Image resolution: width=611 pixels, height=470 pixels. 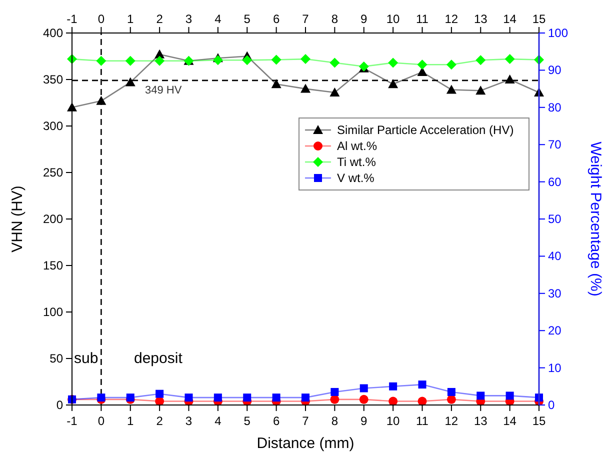 I want to click on x2-tick-label: 2, so click(x=160, y=421).